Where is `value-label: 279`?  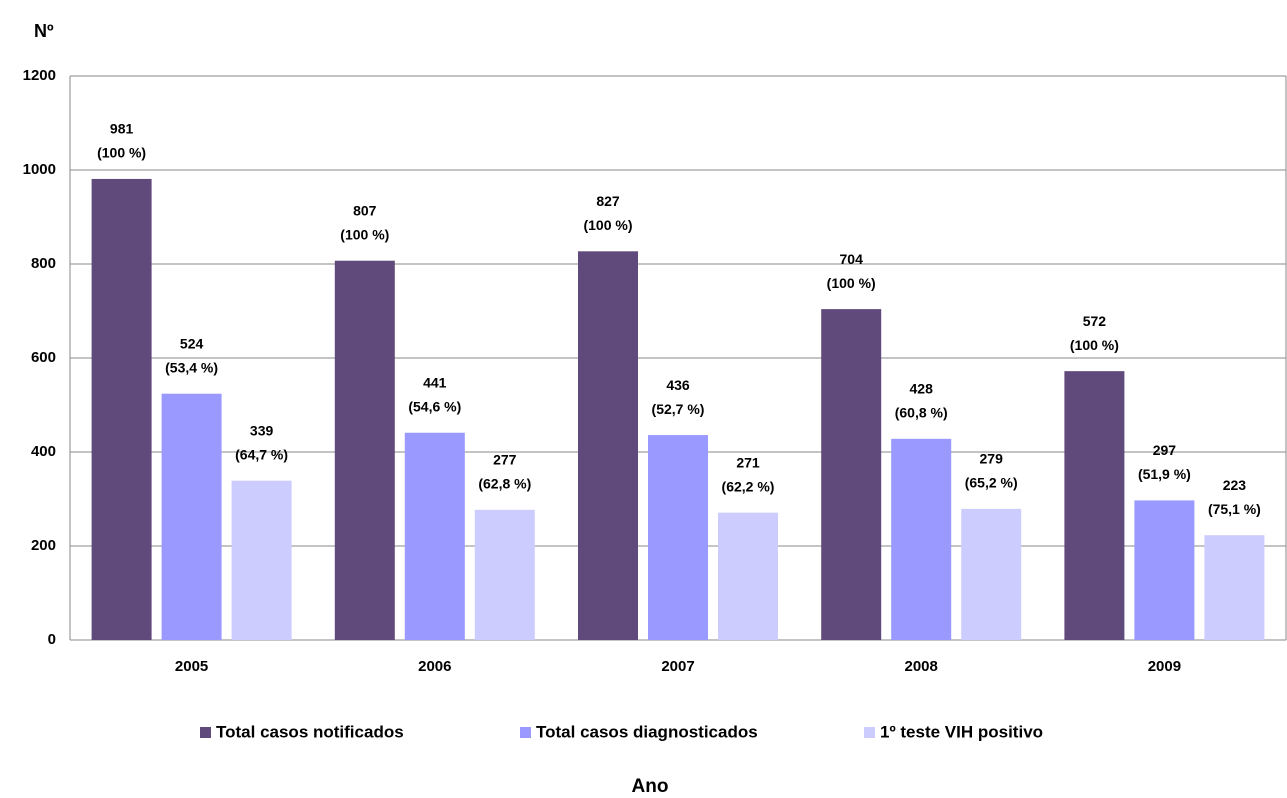 value-label: 279 is located at coordinates (992, 459).